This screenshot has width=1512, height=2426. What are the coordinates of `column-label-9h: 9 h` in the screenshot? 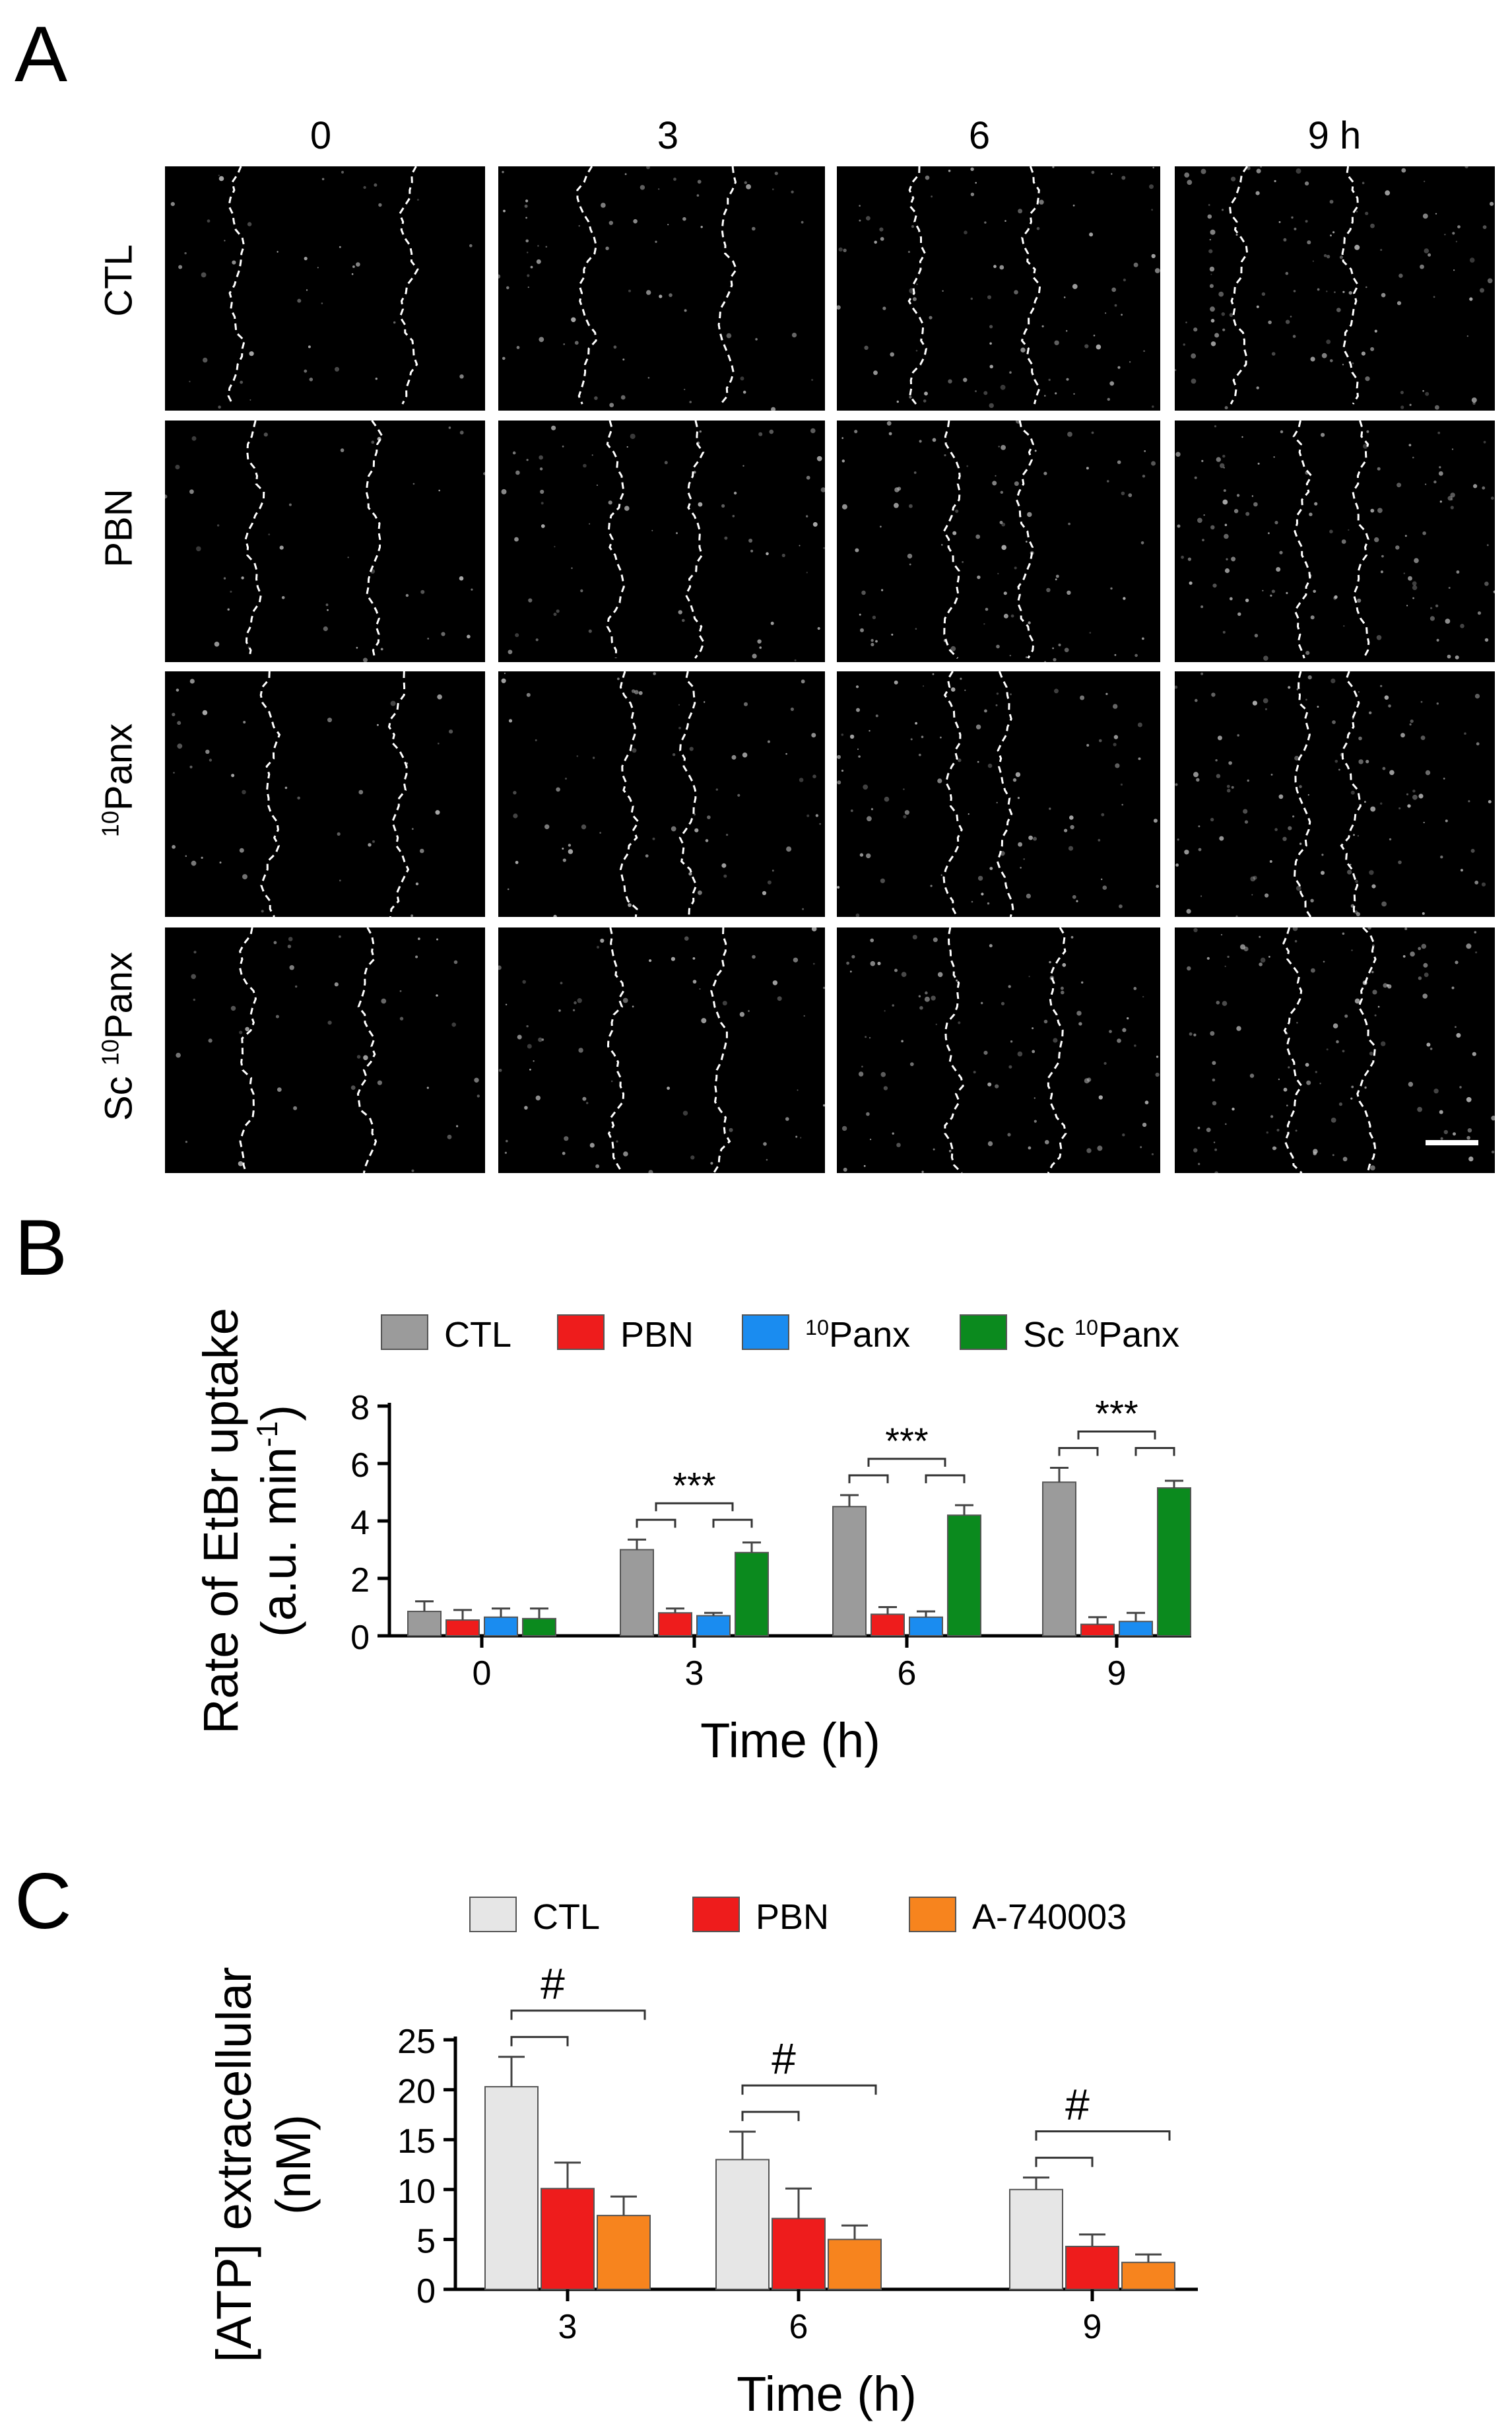 It's located at (1334, 135).